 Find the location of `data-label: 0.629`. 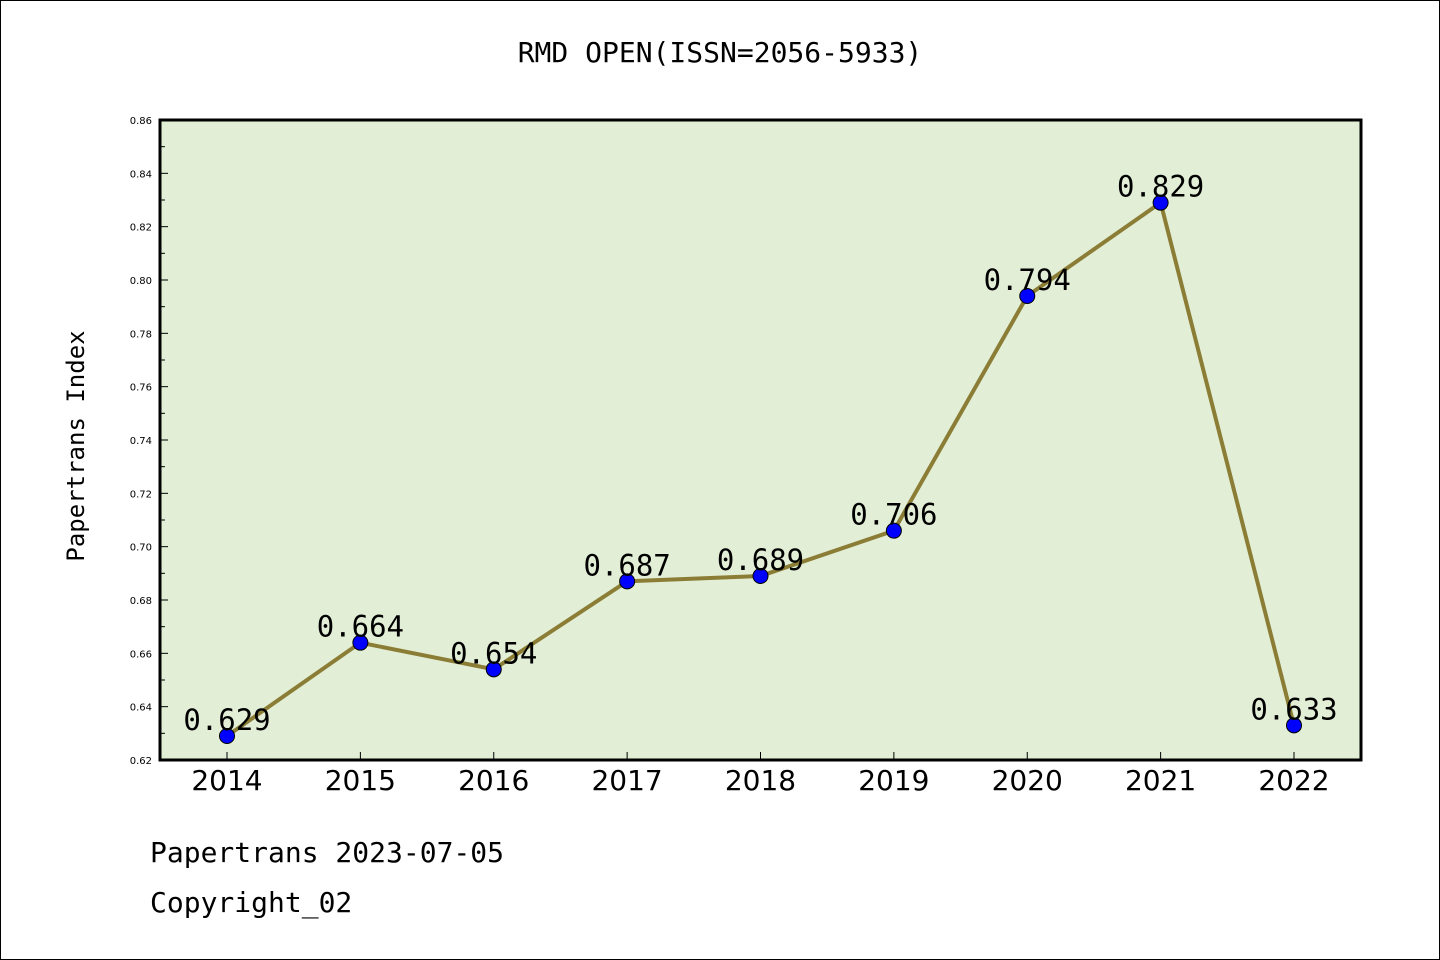

data-label: 0.629 is located at coordinates (226, 720).